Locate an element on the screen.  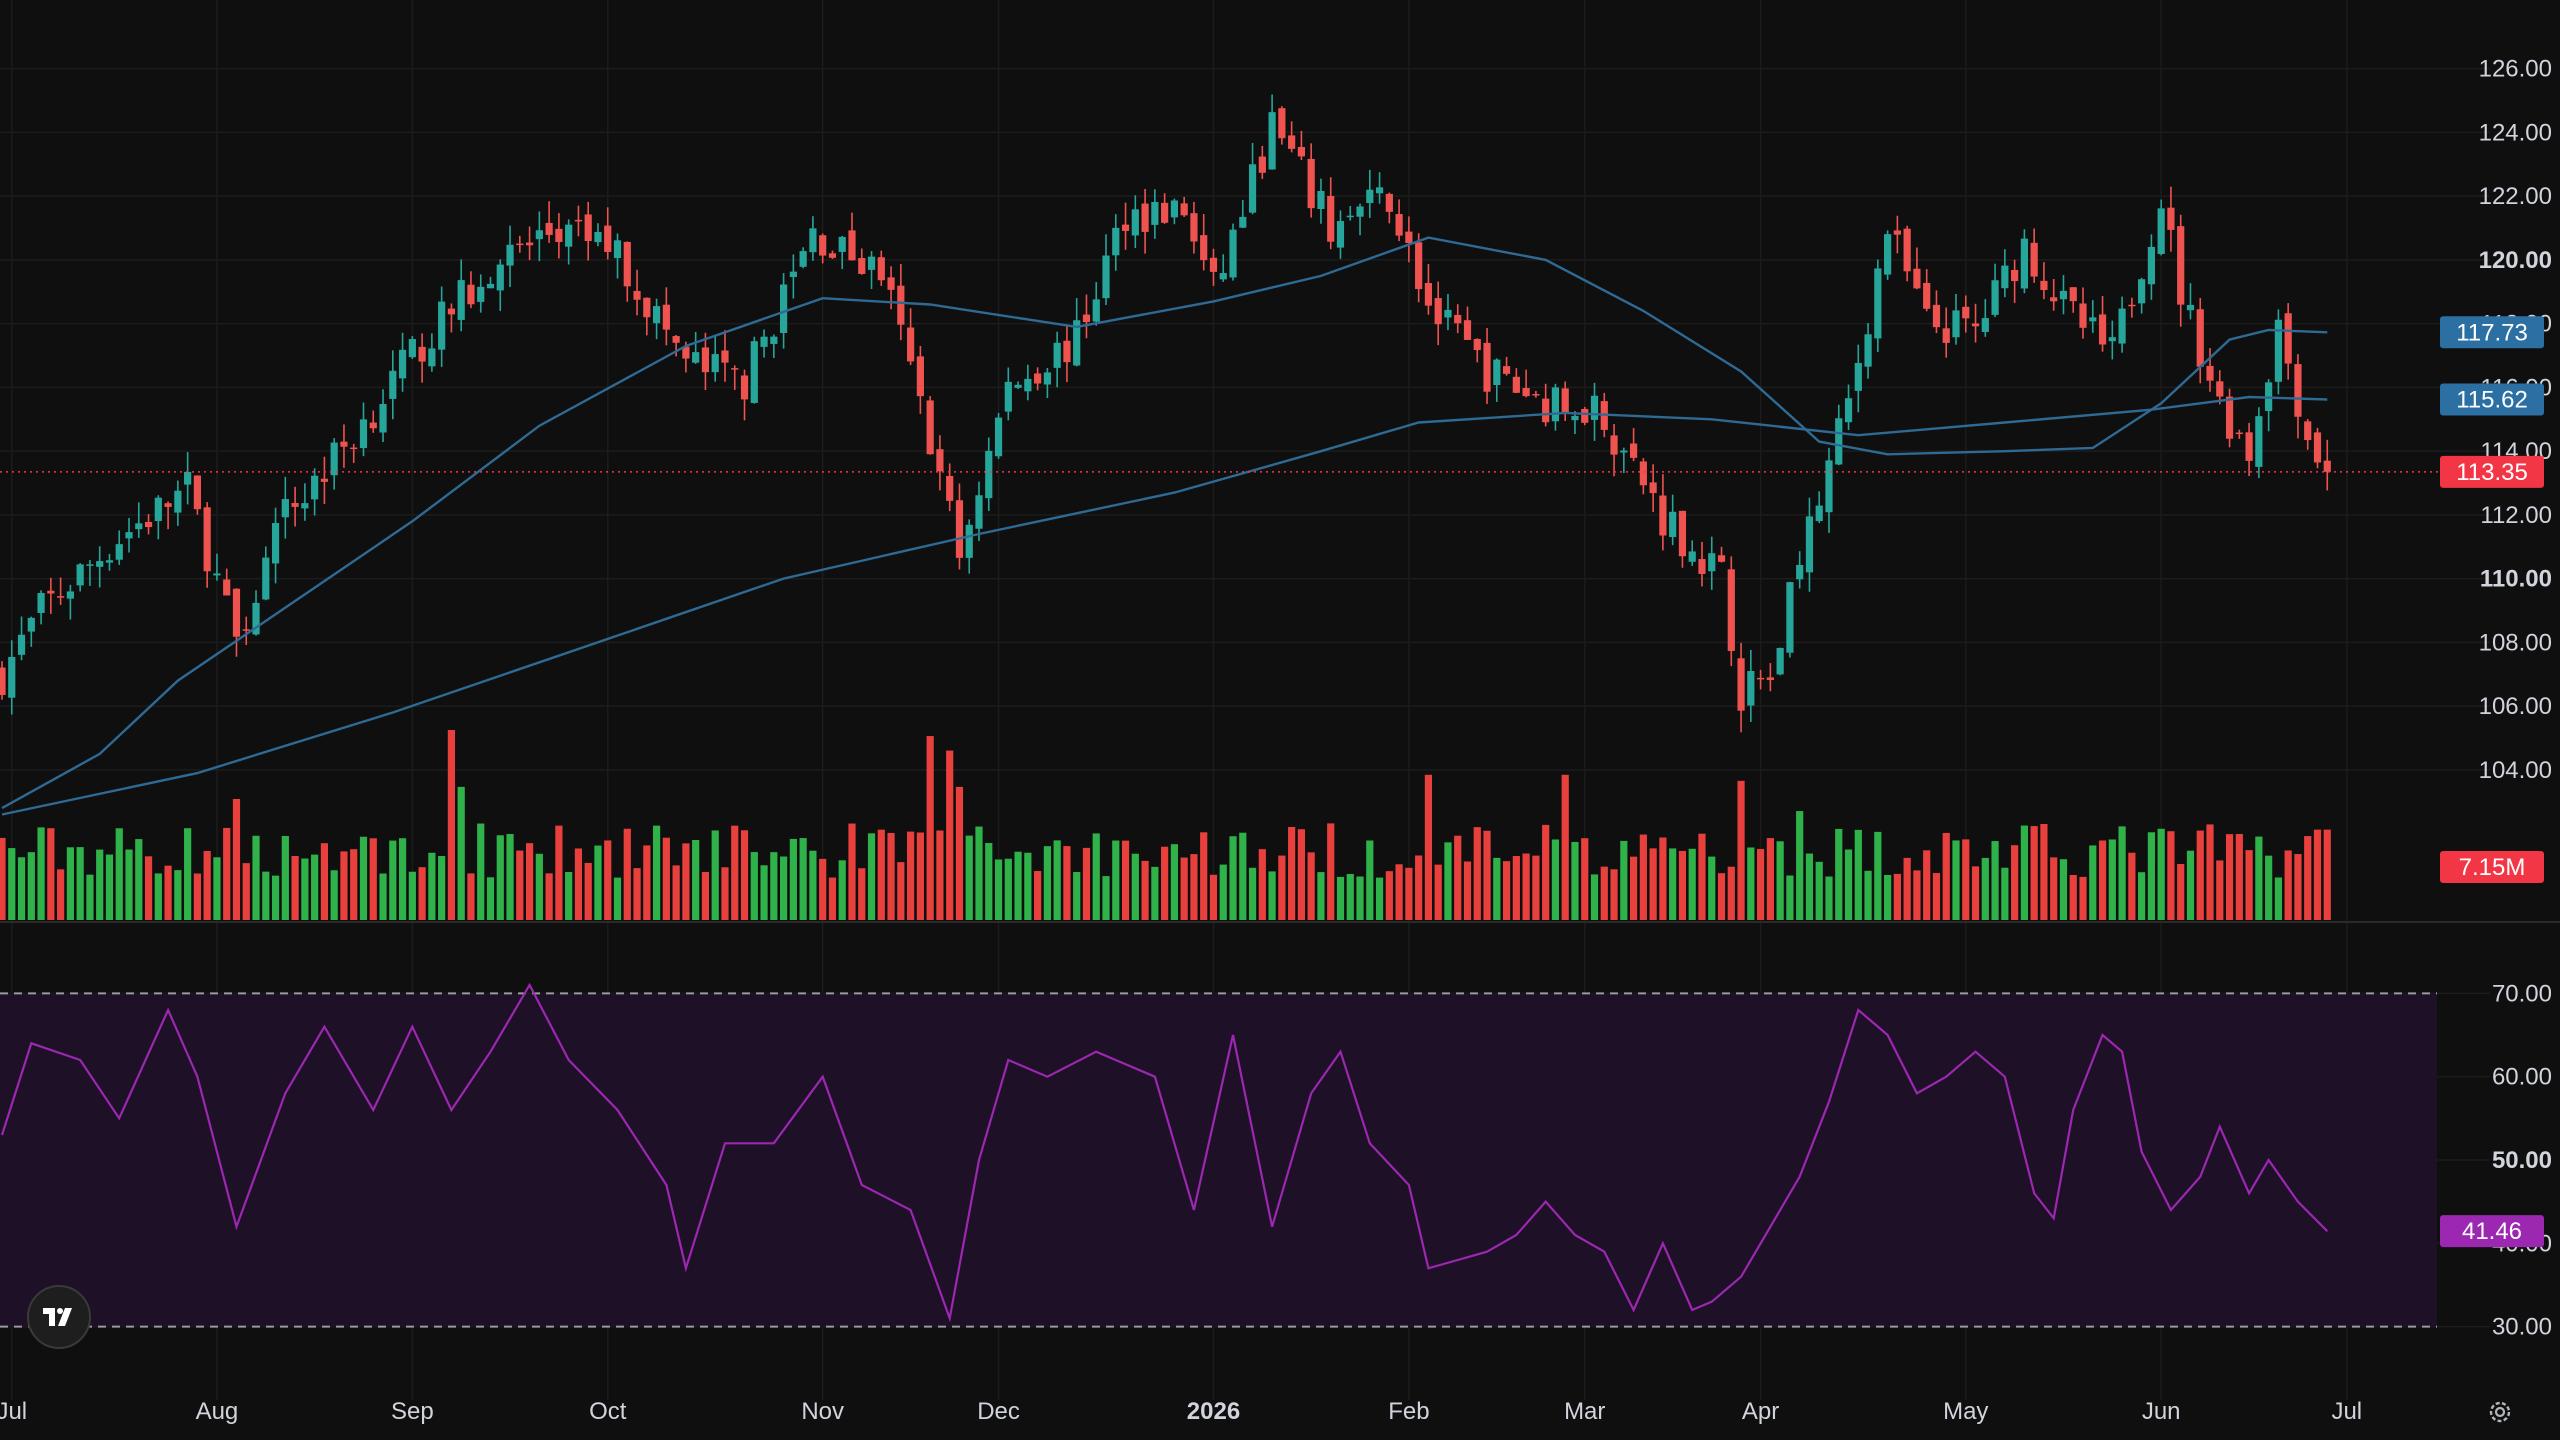
gear-icon is located at coordinates (2500, 1412).